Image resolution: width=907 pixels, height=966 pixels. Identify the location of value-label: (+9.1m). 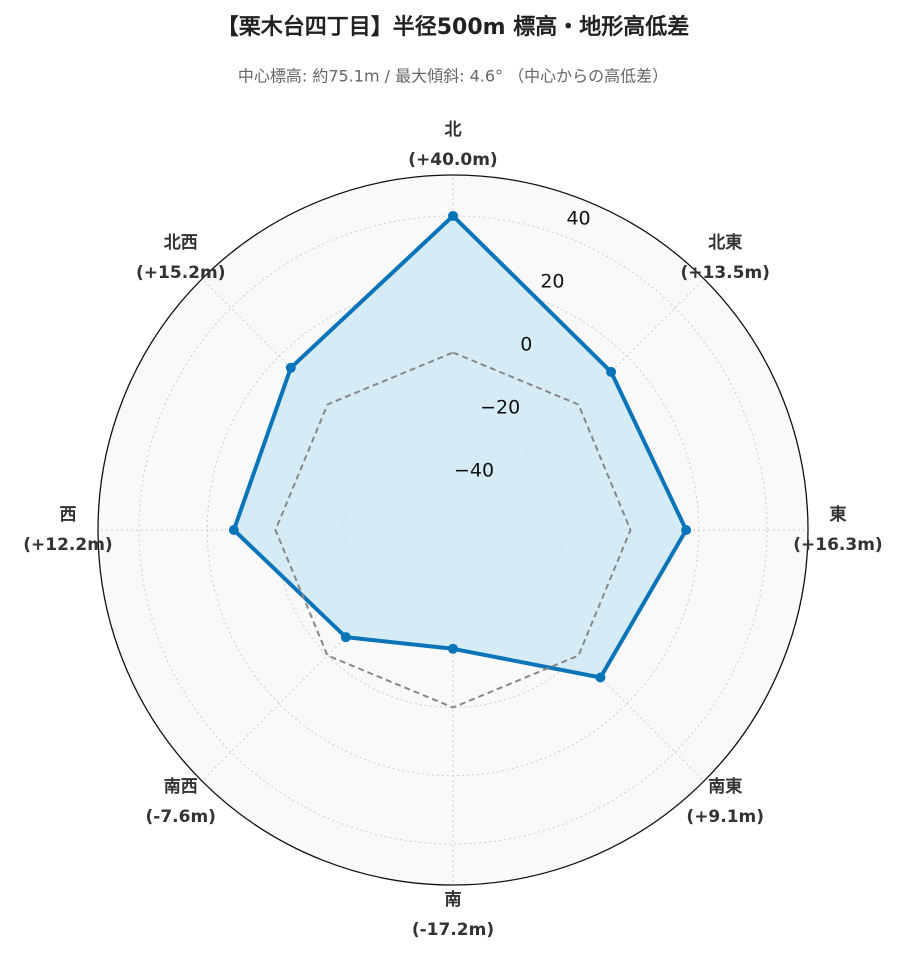
(725, 817).